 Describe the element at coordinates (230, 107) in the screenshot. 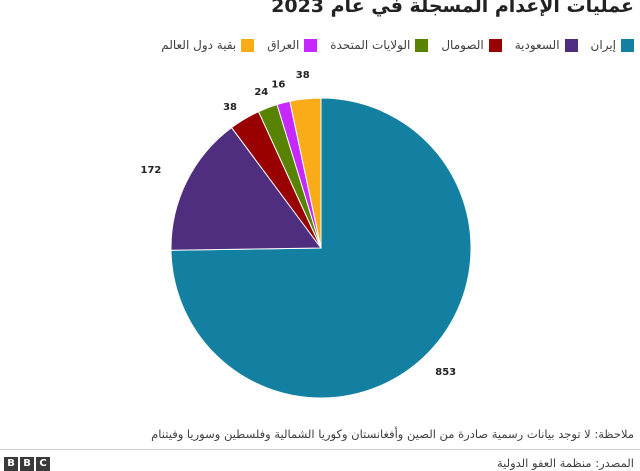

I see `data-label-somalia: 38` at that location.